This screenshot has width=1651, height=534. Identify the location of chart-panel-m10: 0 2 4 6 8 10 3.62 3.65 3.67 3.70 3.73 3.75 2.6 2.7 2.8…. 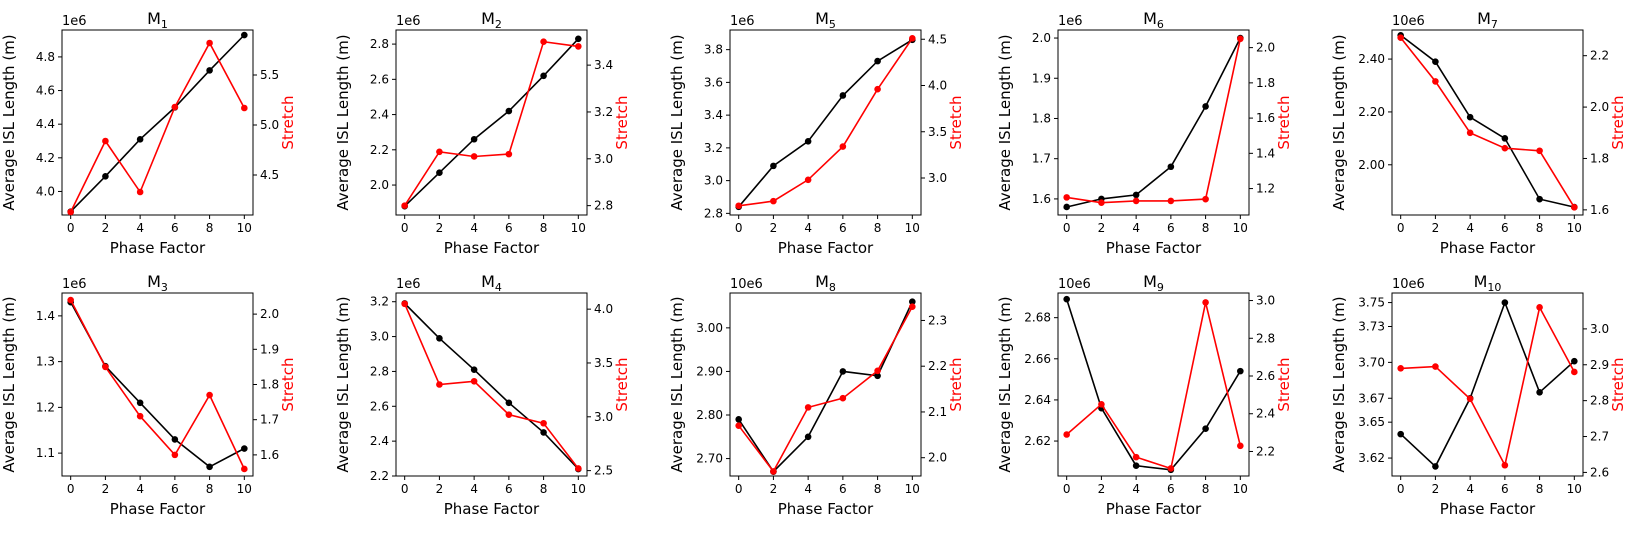
(1478, 395).